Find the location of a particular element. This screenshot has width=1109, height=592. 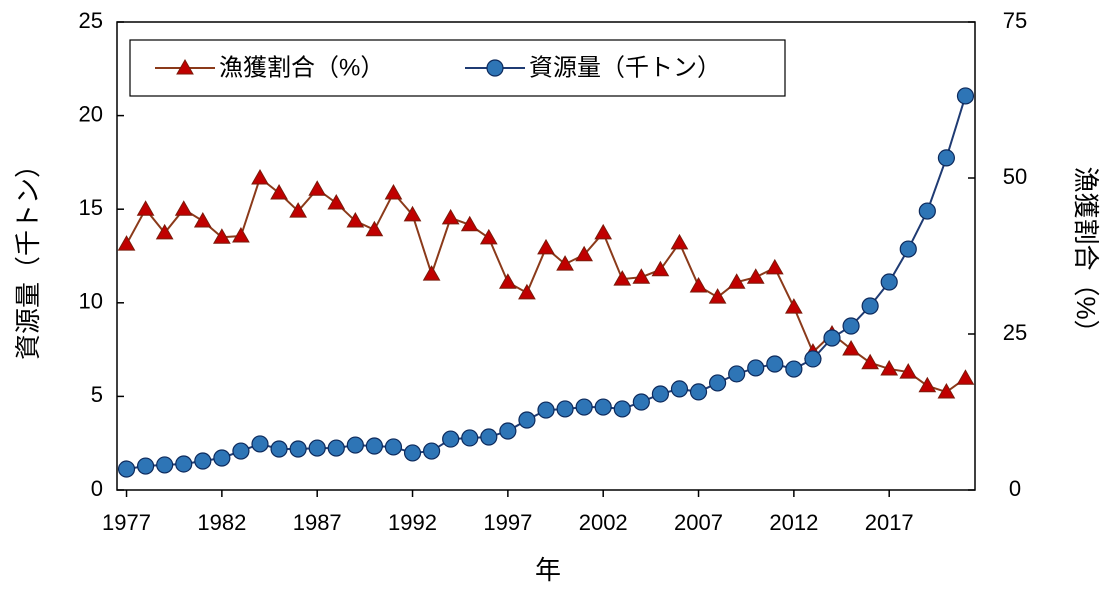

y2-tick-label: 75 is located at coordinates (1015, 20).